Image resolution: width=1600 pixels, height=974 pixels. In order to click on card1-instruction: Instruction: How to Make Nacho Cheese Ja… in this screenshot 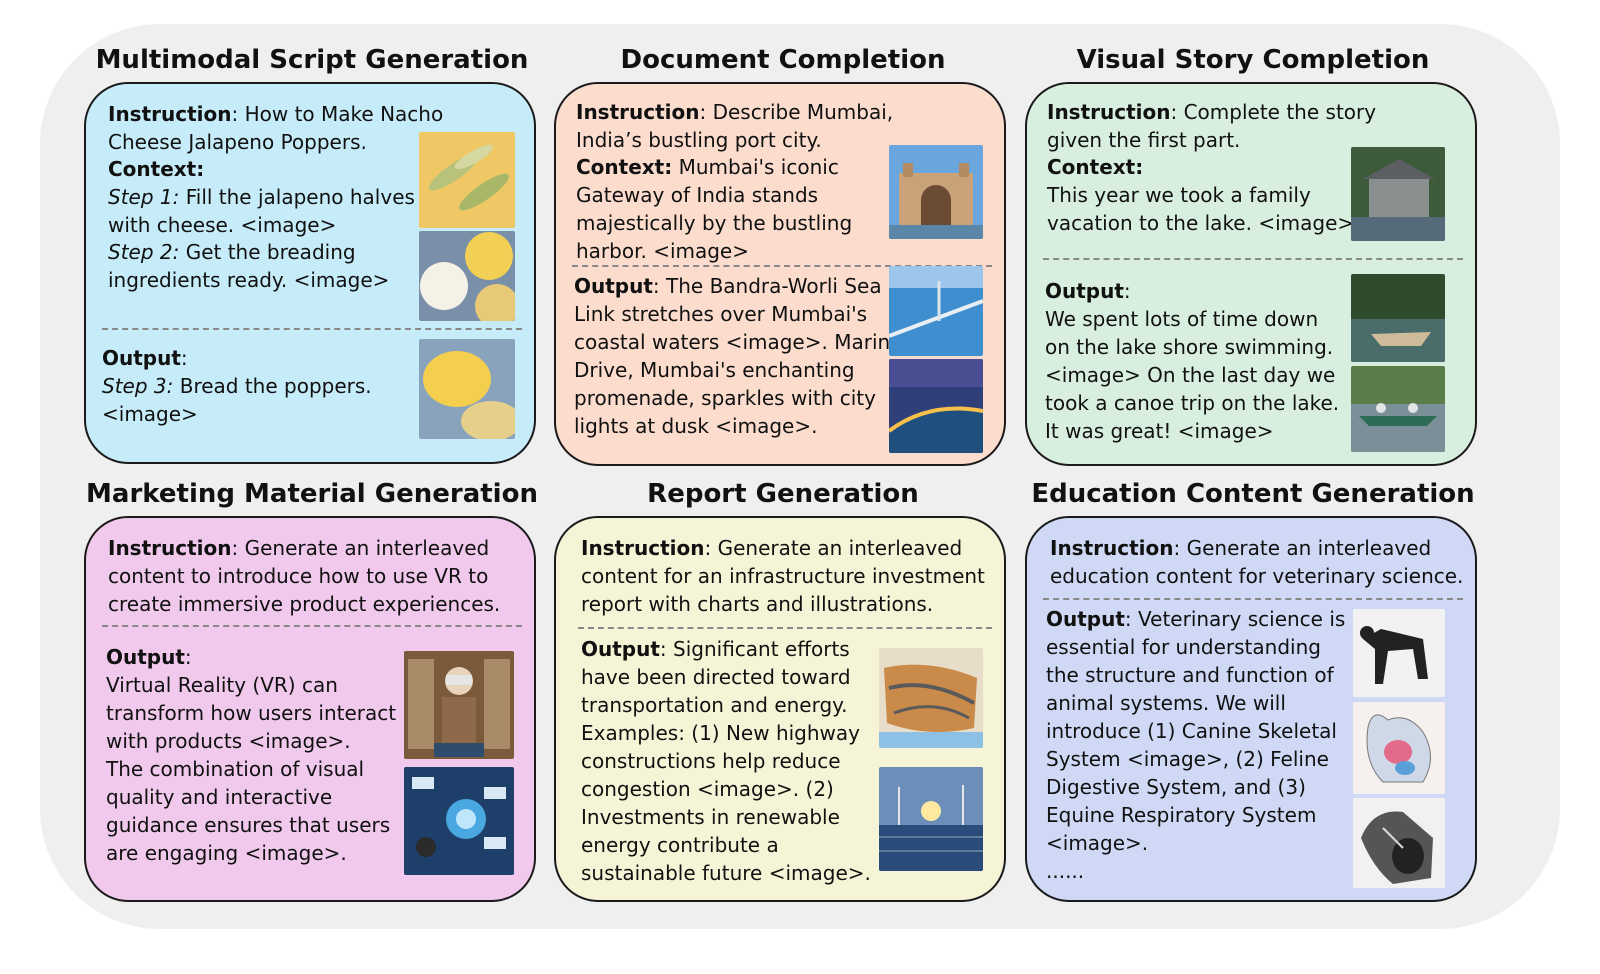, I will do `click(276, 128)`.